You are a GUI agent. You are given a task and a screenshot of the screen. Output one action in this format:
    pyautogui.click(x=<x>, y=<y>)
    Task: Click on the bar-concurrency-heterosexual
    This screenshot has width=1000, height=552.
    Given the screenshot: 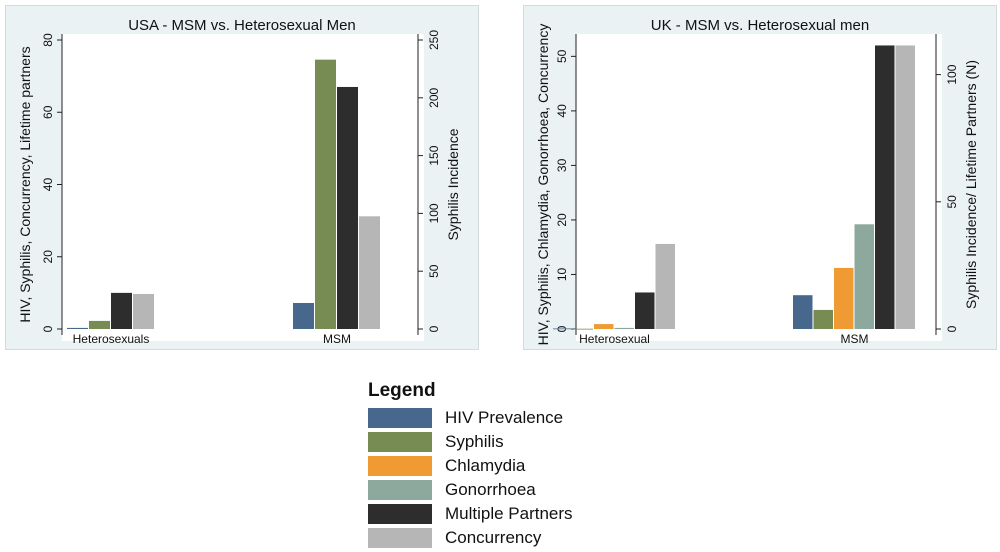 What is the action you would take?
    pyautogui.click(x=665, y=286)
    